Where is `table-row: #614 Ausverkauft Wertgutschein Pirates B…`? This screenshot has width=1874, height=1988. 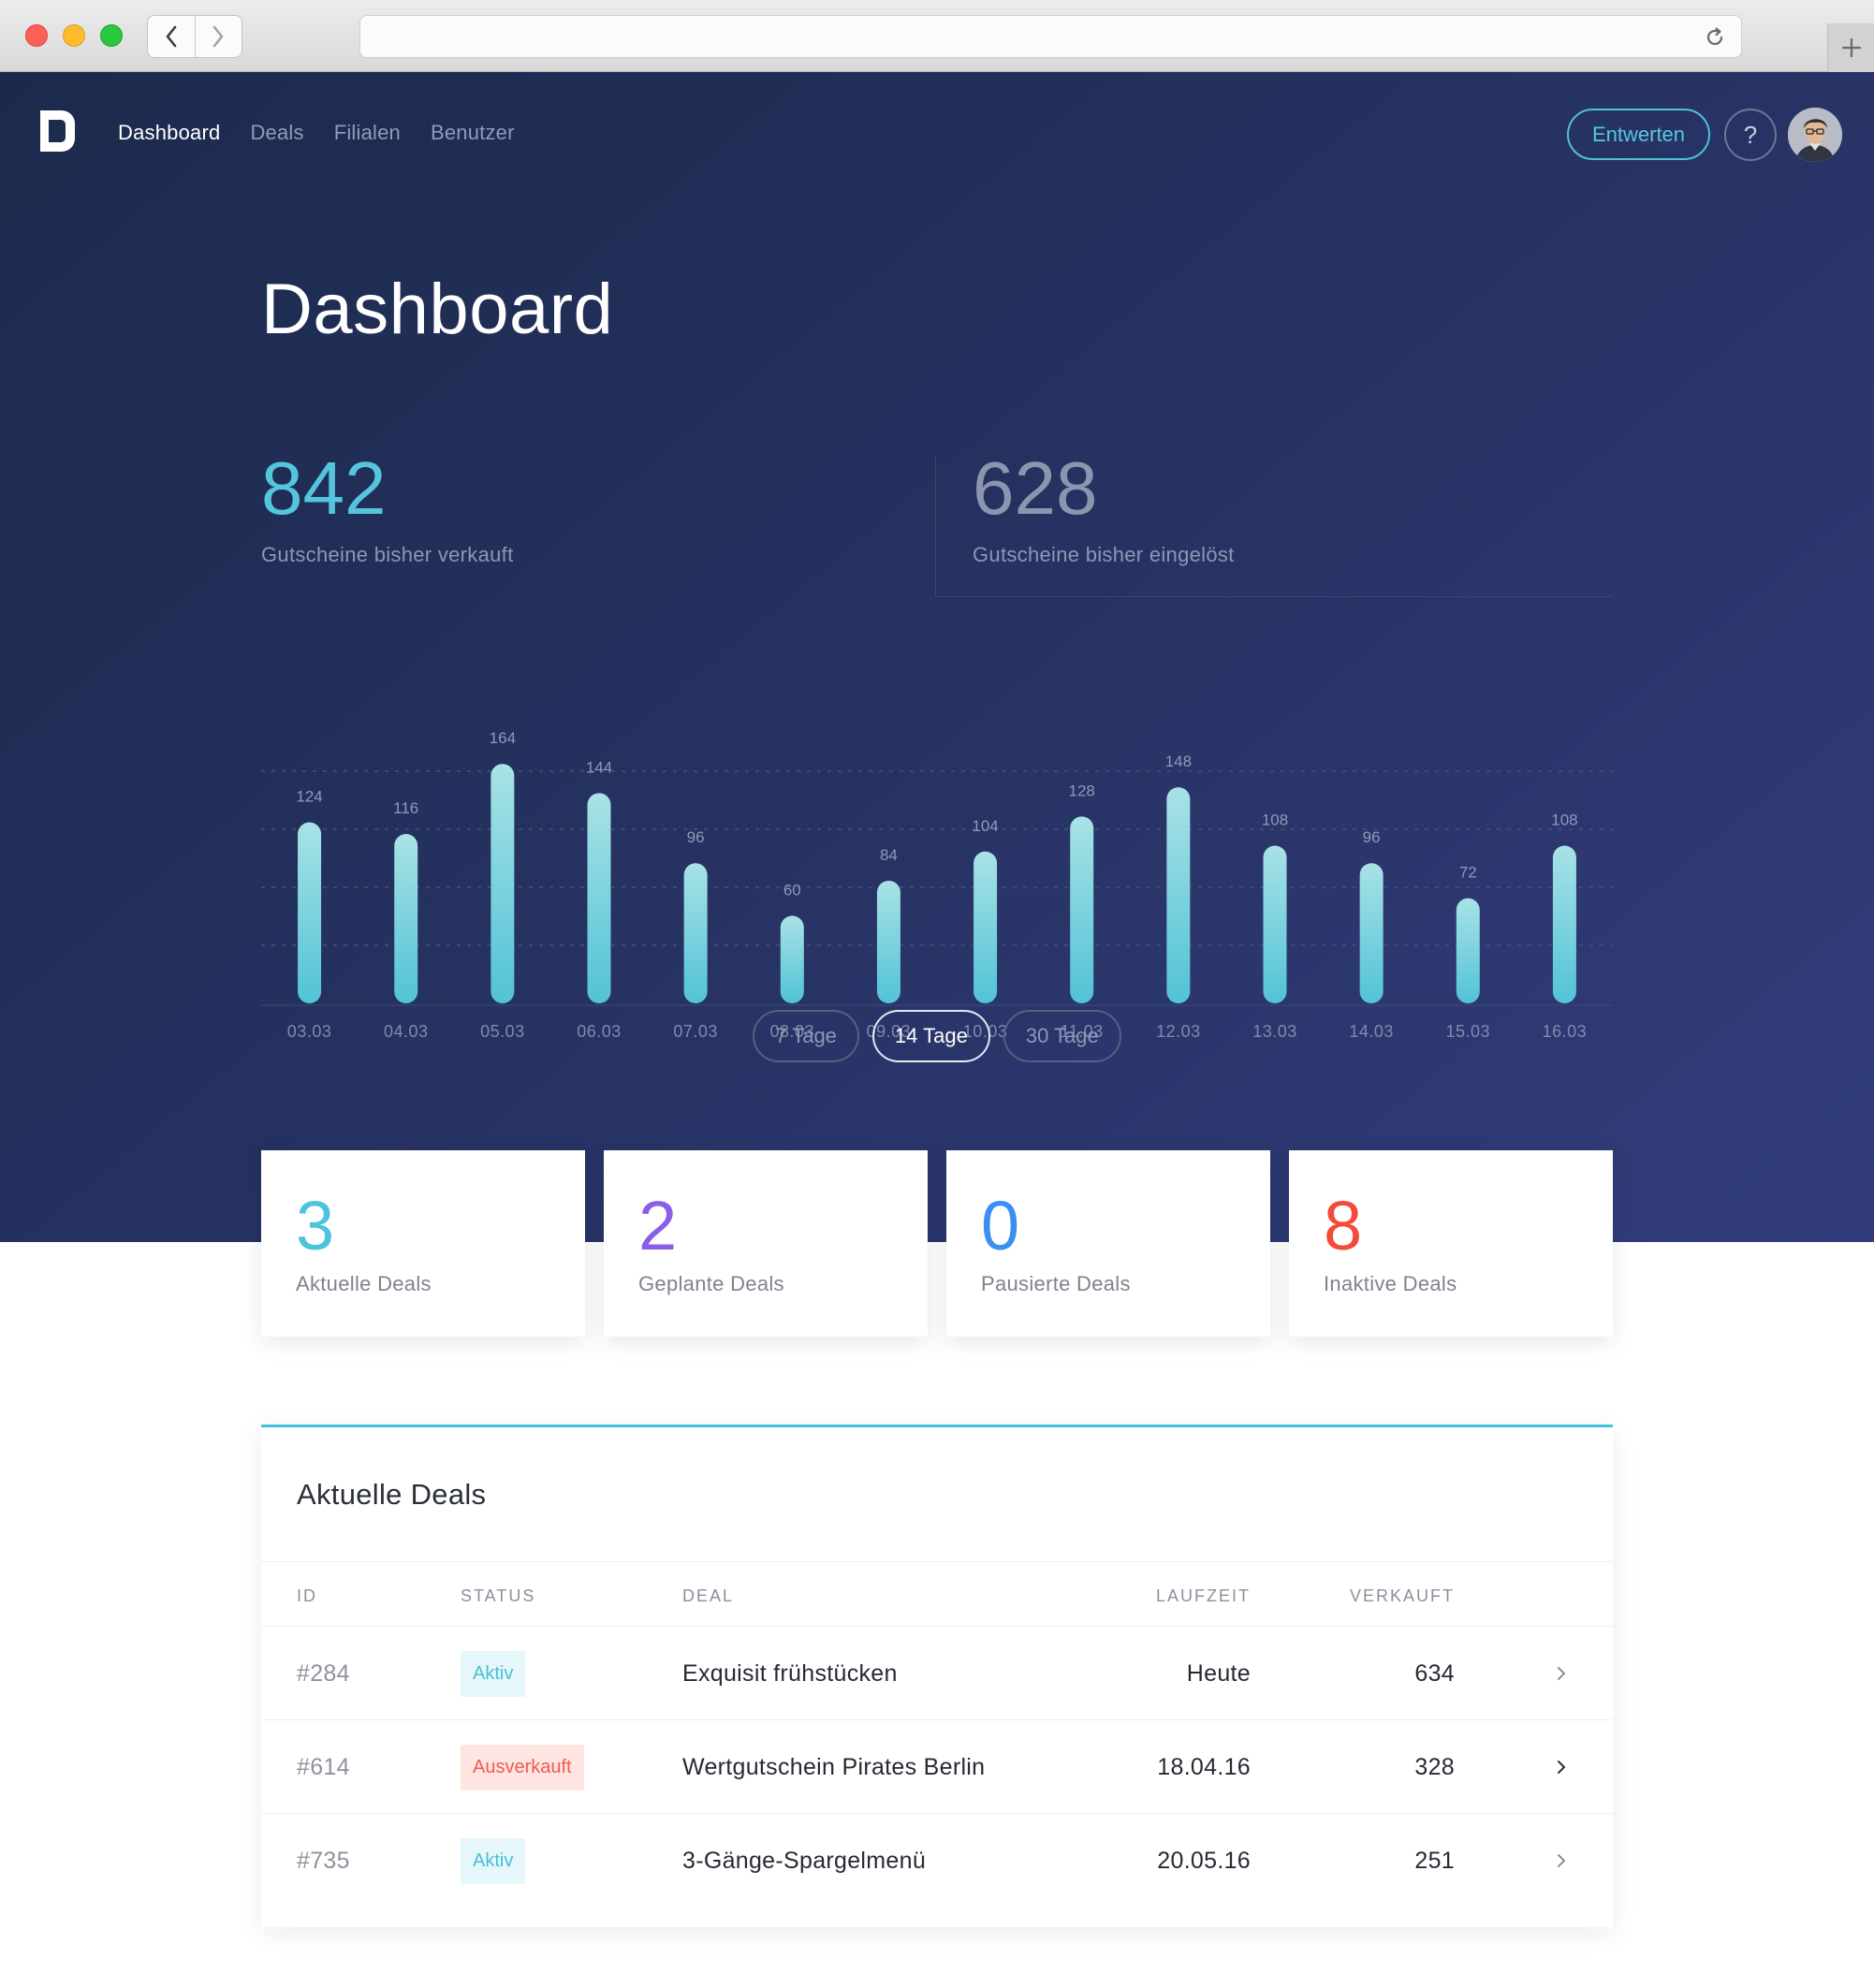 table-row: #614 Ausverkauft Wertgutschein Pirates B… is located at coordinates (937, 1767).